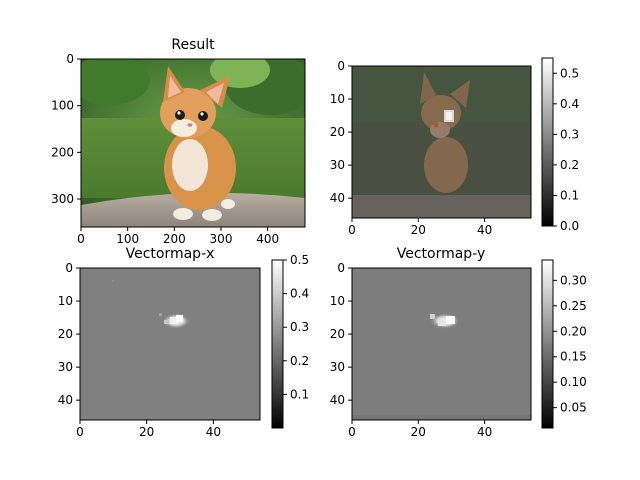 The width and height of the screenshot is (640, 480). Describe the element at coordinates (221, 239) in the screenshot. I see `x-tick-label: 300` at that location.